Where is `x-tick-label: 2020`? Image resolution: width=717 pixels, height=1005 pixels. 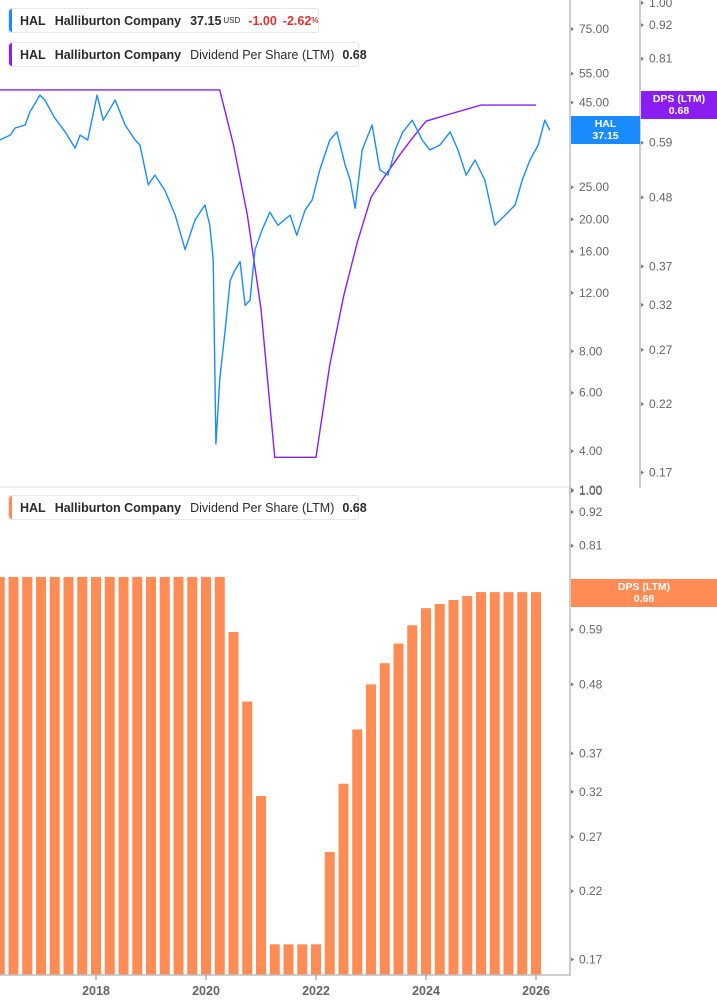 x-tick-label: 2020 is located at coordinates (206, 991).